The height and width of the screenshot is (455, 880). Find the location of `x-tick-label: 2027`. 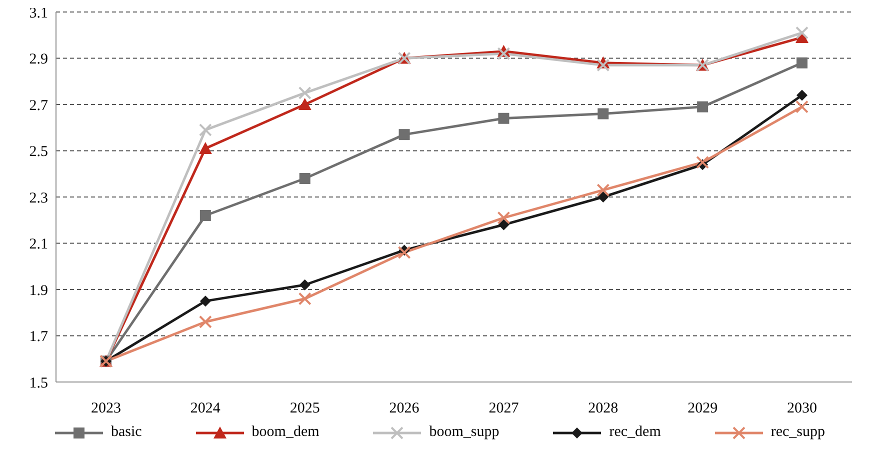

x-tick-label: 2027 is located at coordinates (504, 408).